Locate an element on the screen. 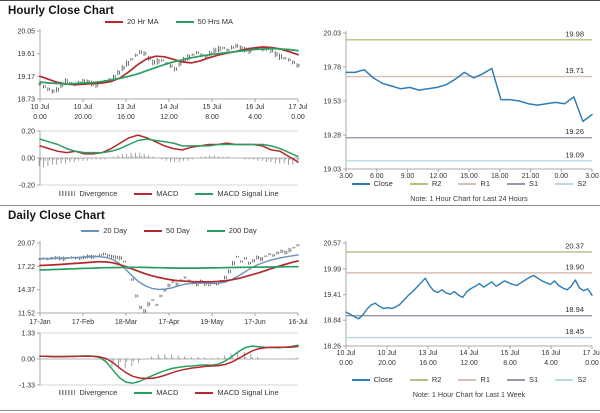  svg-text: 6.00 is located at coordinates (377, 176).